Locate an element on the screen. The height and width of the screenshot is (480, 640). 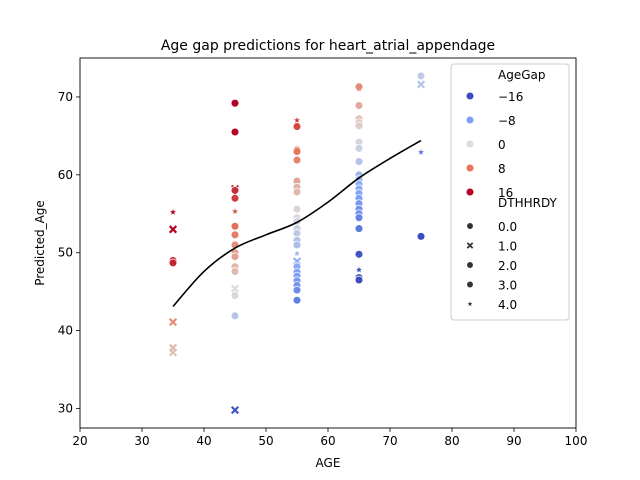
y-tick-label: 40 is located at coordinates (65, 331).